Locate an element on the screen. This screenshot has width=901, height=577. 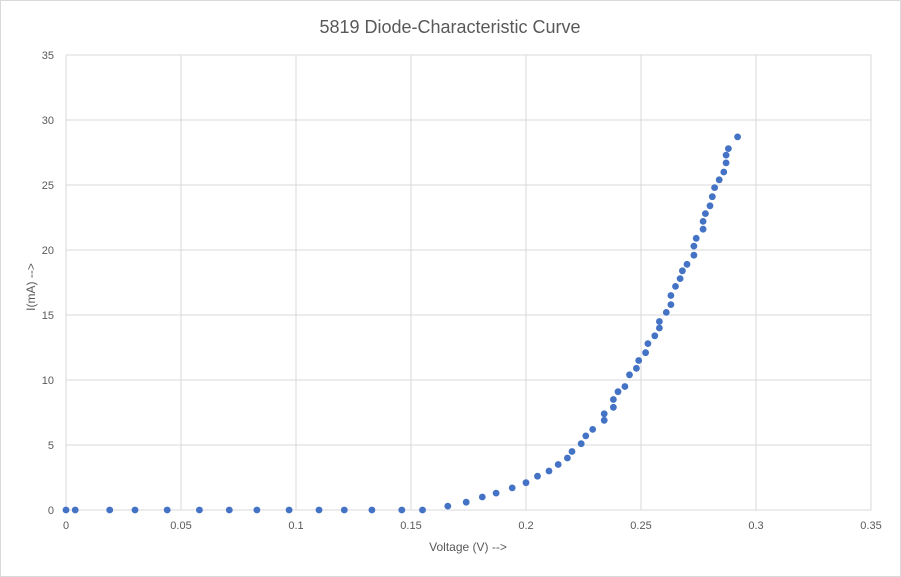
y-tick-label: 30 is located at coordinates (48, 121).